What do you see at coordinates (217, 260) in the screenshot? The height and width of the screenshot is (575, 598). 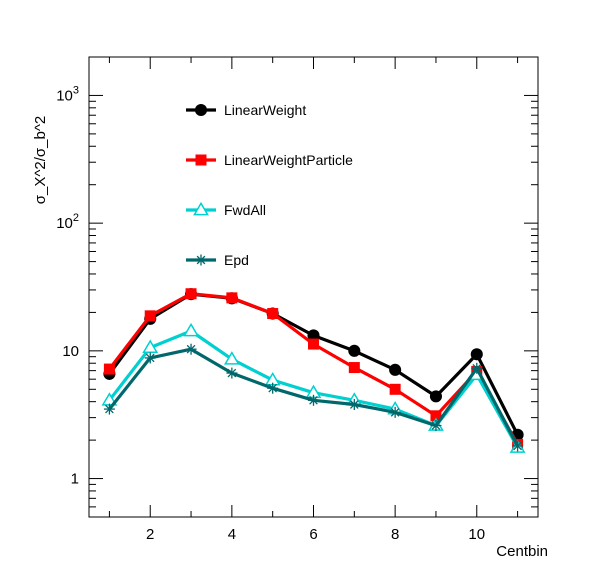 I see `legend-item: Epd` at bounding box center [217, 260].